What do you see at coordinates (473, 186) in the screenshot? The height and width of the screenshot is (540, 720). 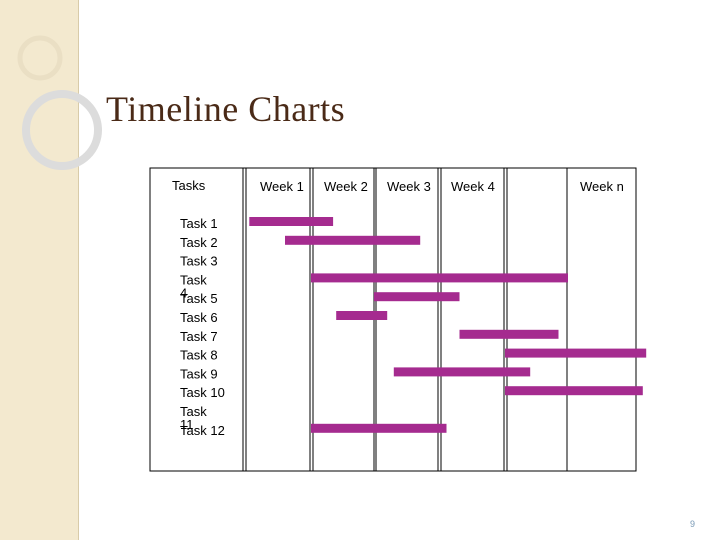 I see `week-header: Week 4` at bounding box center [473, 186].